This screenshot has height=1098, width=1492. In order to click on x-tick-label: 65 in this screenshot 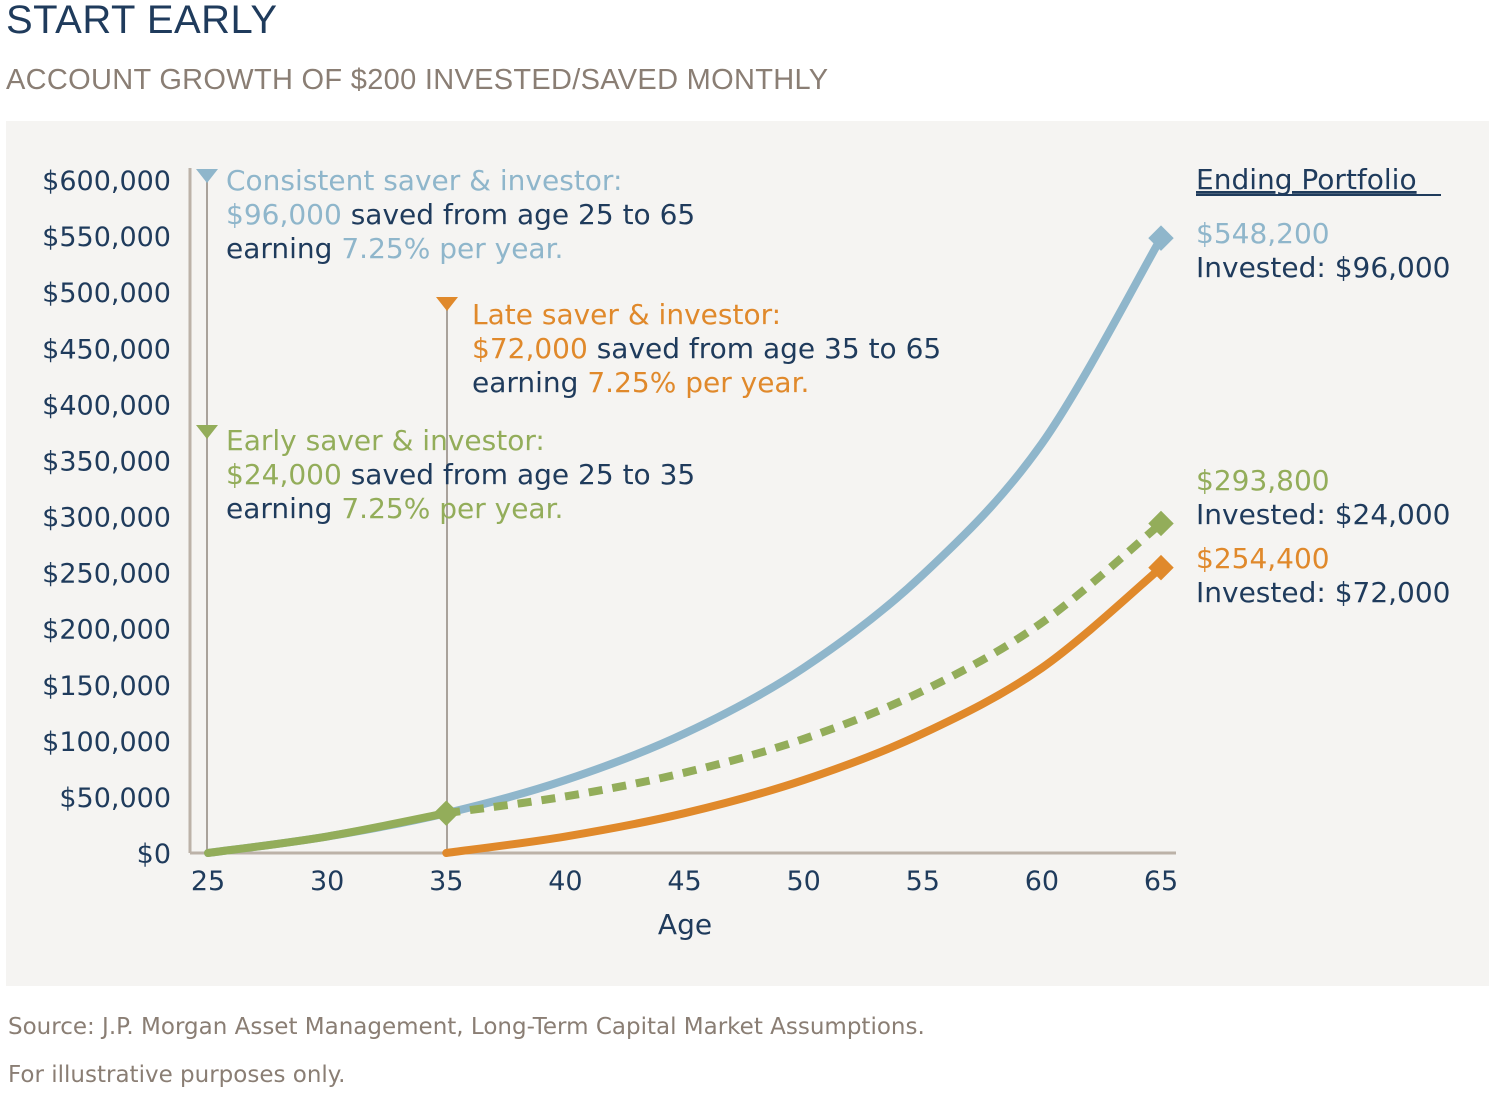, I will do `click(1161, 881)`.